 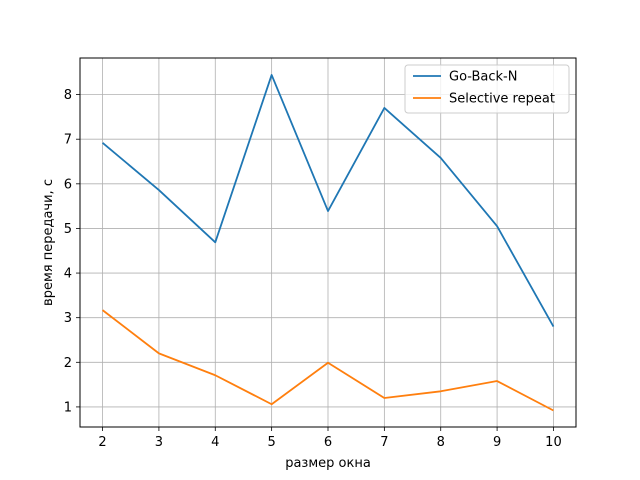 What do you see at coordinates (215, 442) in the screenshot?
I see `x-tick-label: 4` at bounding box center [215, 442].